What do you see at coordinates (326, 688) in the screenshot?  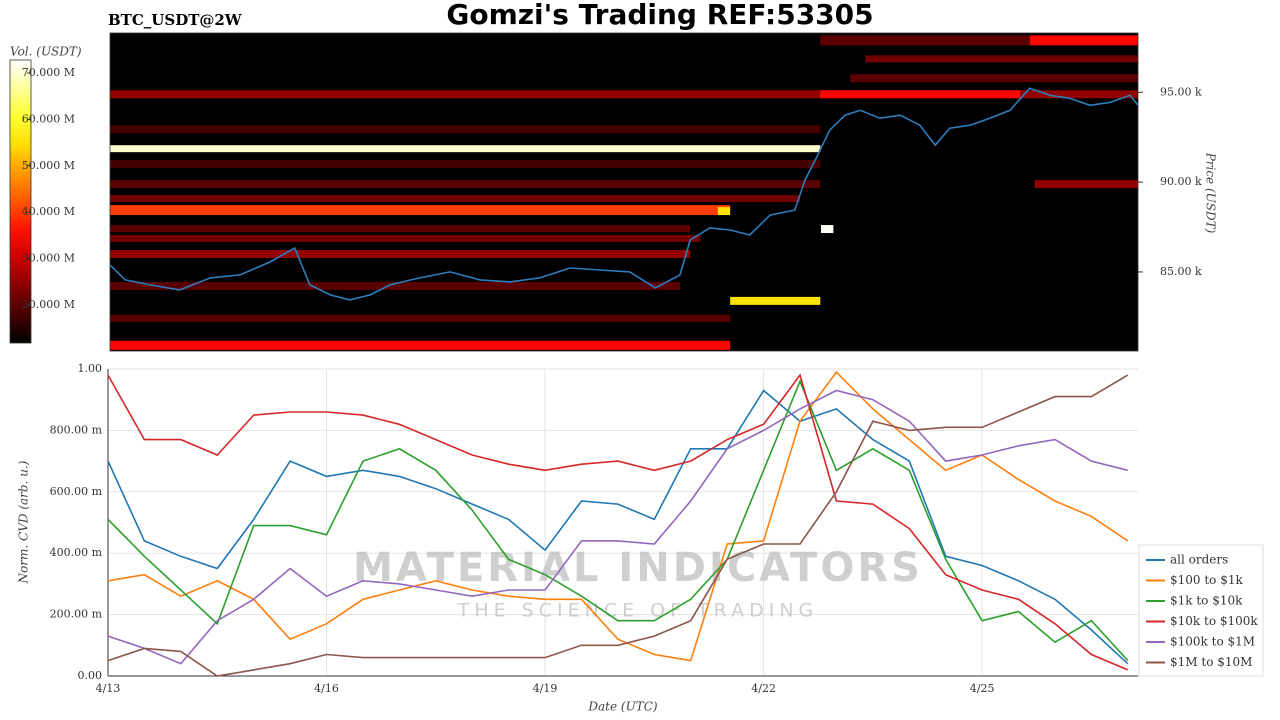 I see `x-tick-label: 4/16` at bounding box center [326, 688].